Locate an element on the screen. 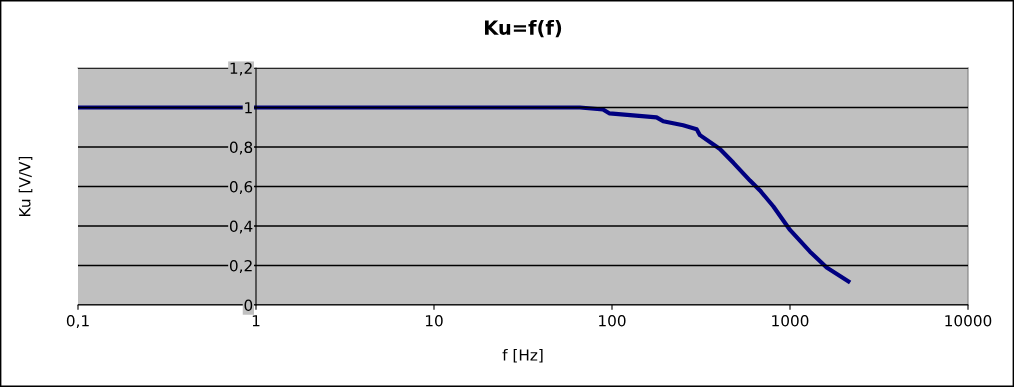  y-tick-label: 0,6 is located at coordinates (241, 187).